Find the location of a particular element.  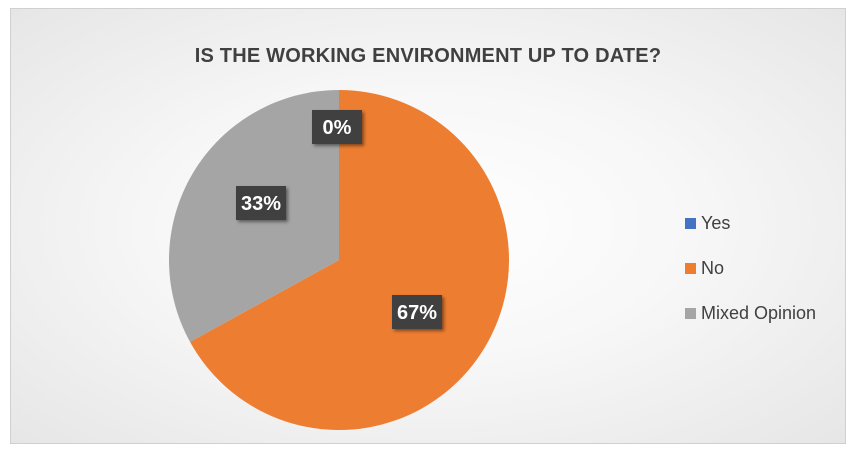

legend-swatch-no is located at coordinates (690, 268).